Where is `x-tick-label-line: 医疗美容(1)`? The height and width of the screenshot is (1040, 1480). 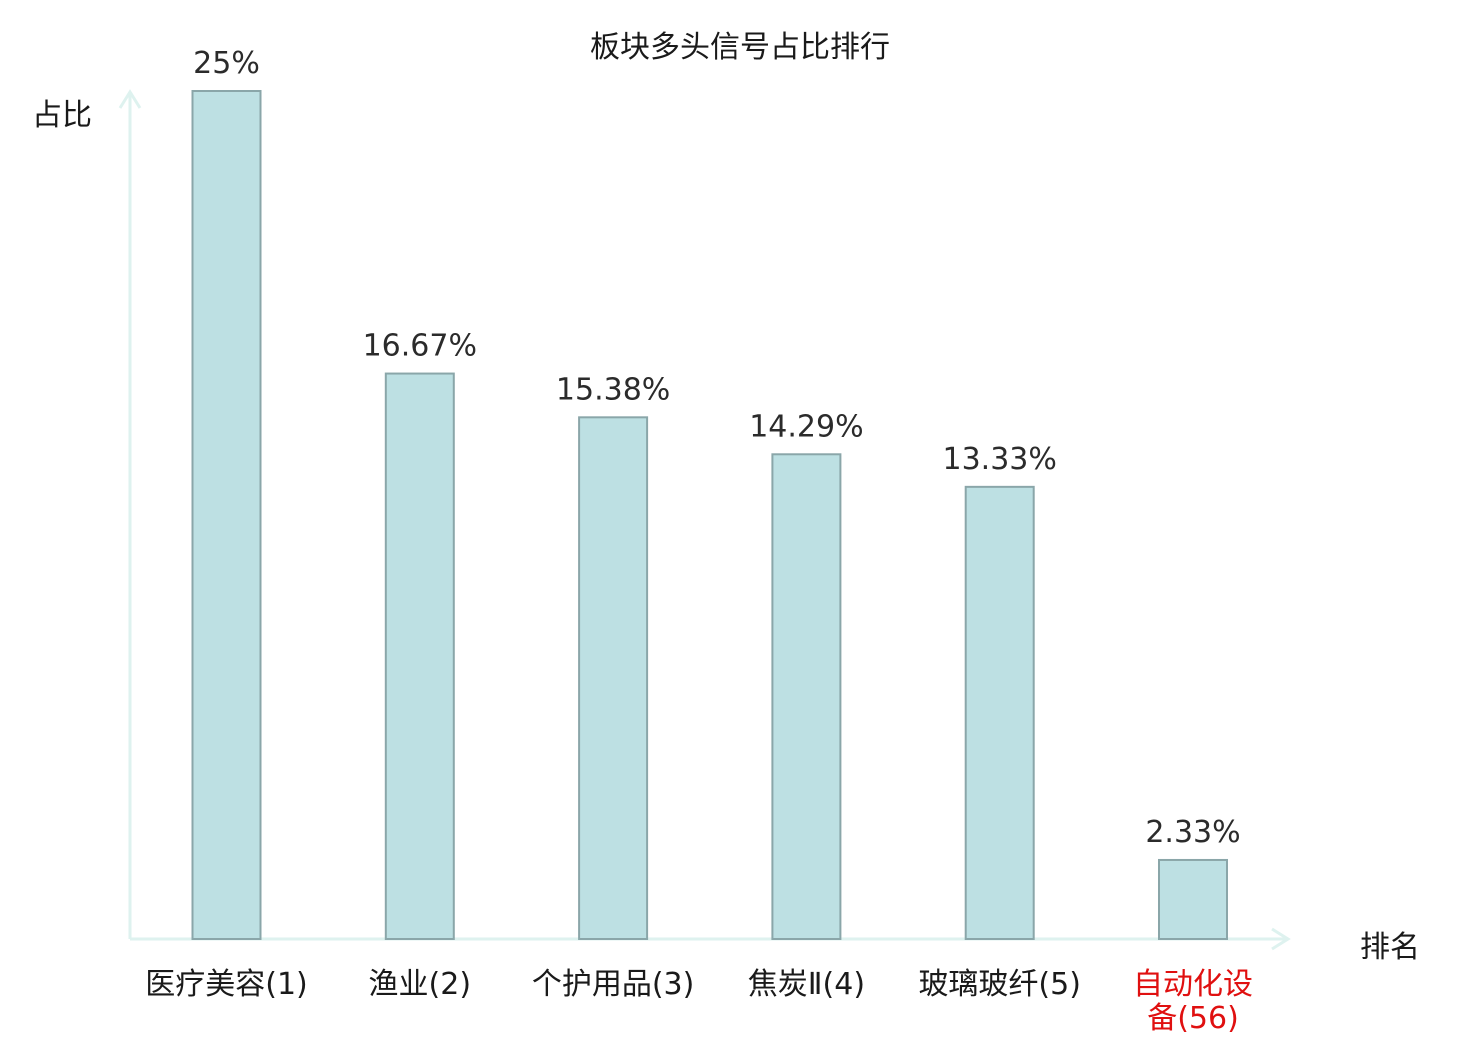 x-tick-label-line: 医疗美容(1) is located at coordinates (226, 984).